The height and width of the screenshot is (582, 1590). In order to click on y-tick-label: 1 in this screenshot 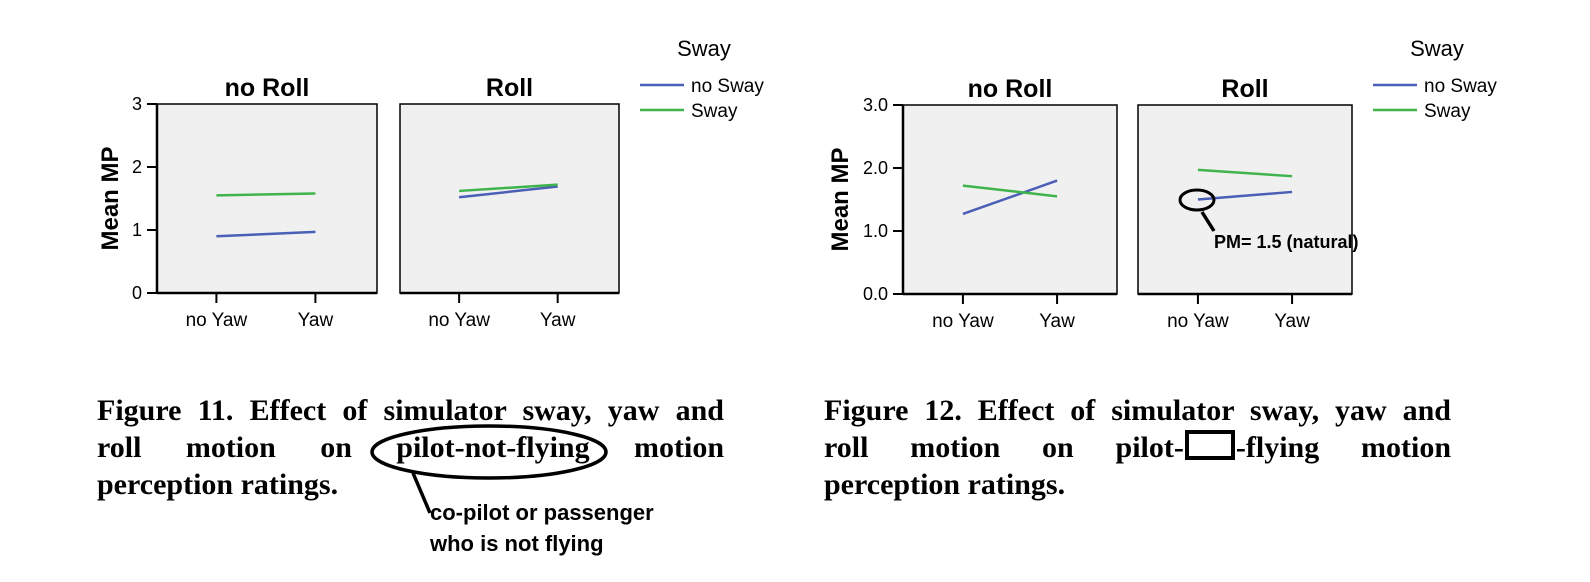, I will do `click(137, 230)`.